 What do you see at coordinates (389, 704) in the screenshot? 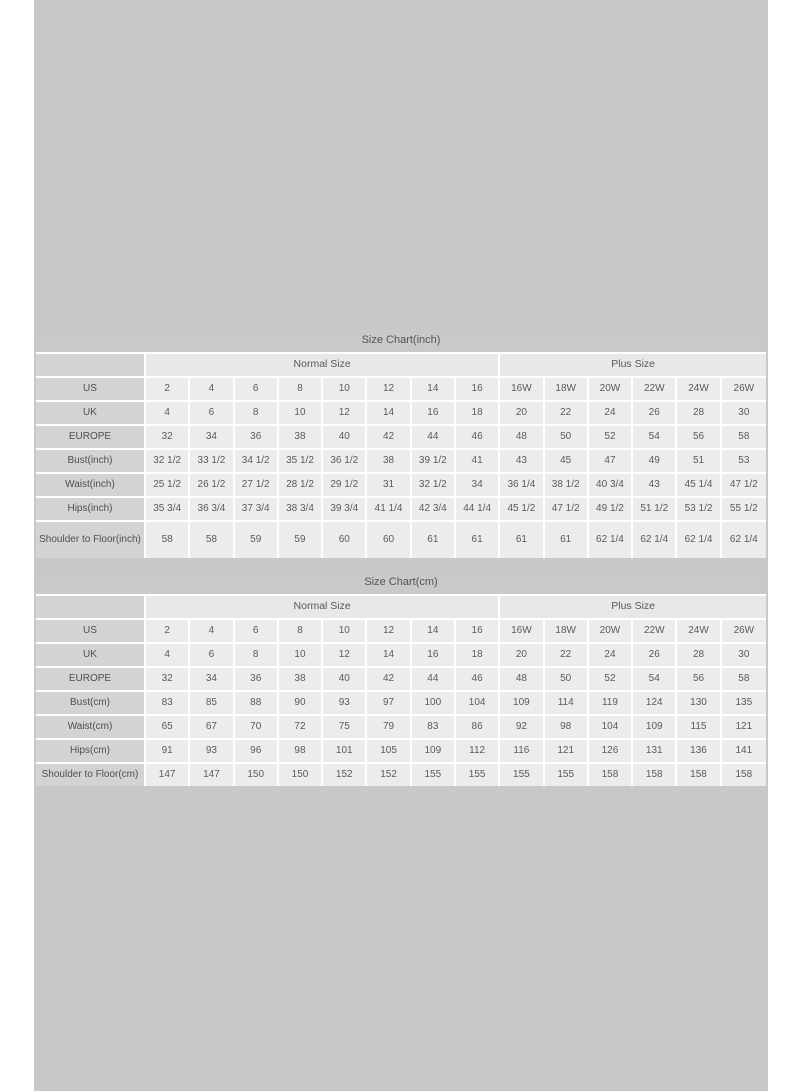
I see `table-cell: 97` at bounding box center [389, 704].